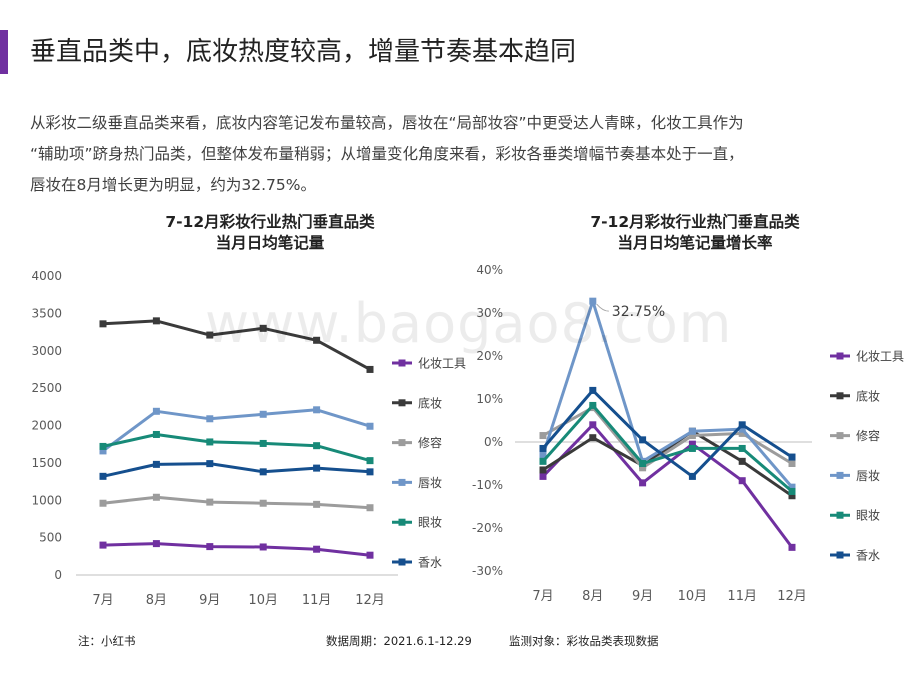  Describe the element at coordinates (489, 356) in the screenshot. I see `y-tick-label: 20%` at that location.